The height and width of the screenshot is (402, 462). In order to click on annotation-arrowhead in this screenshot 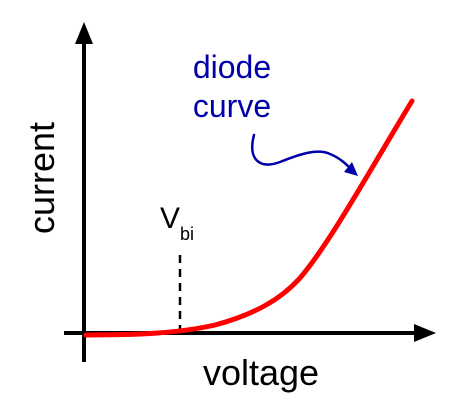, I will do `click(351, 169)`.